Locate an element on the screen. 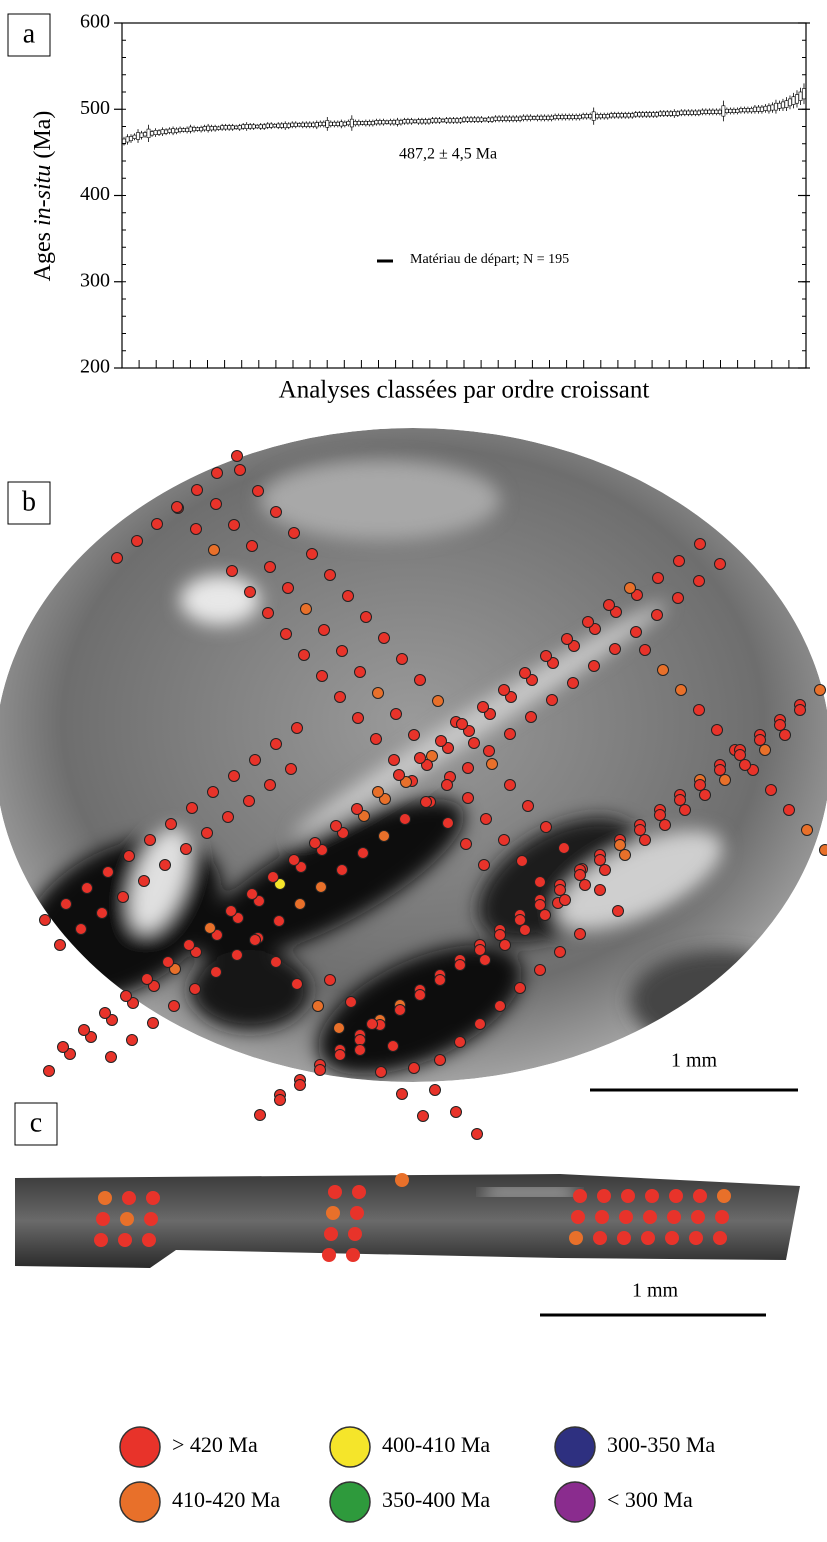 The width and height of the screenshot is (827, 1542). legend-label: < 300 Ma is located at coordinates (650, 1499).